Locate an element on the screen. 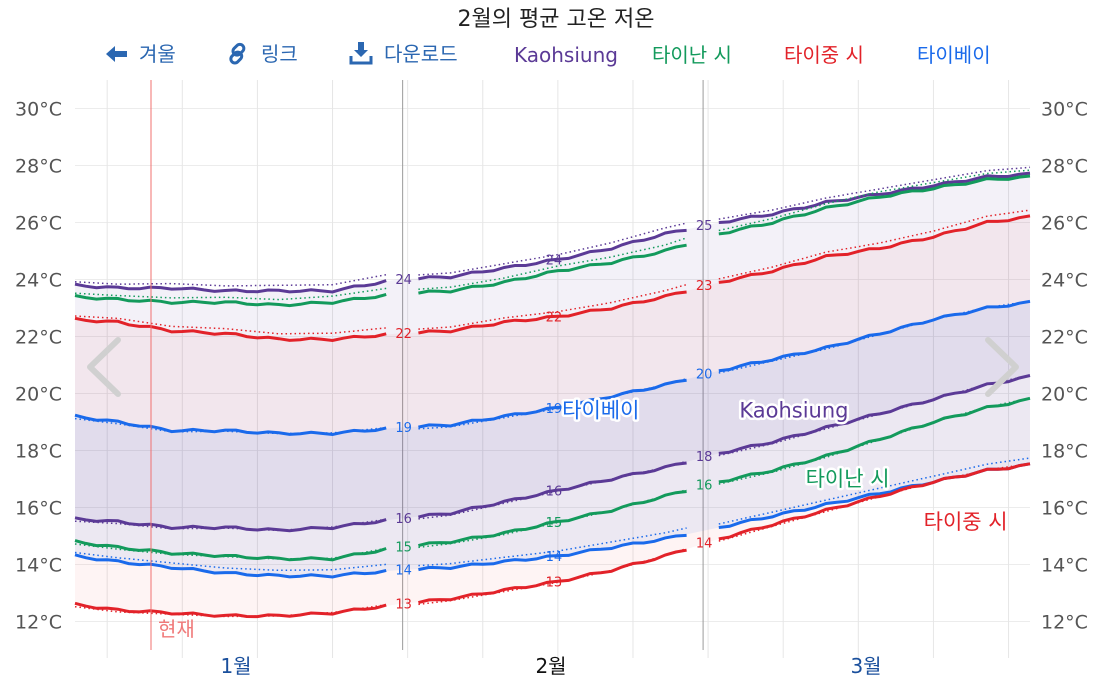 This screenshot has height=682, width=1113. series-name-label: 타이중 시 is located at coordinates (966, 522).